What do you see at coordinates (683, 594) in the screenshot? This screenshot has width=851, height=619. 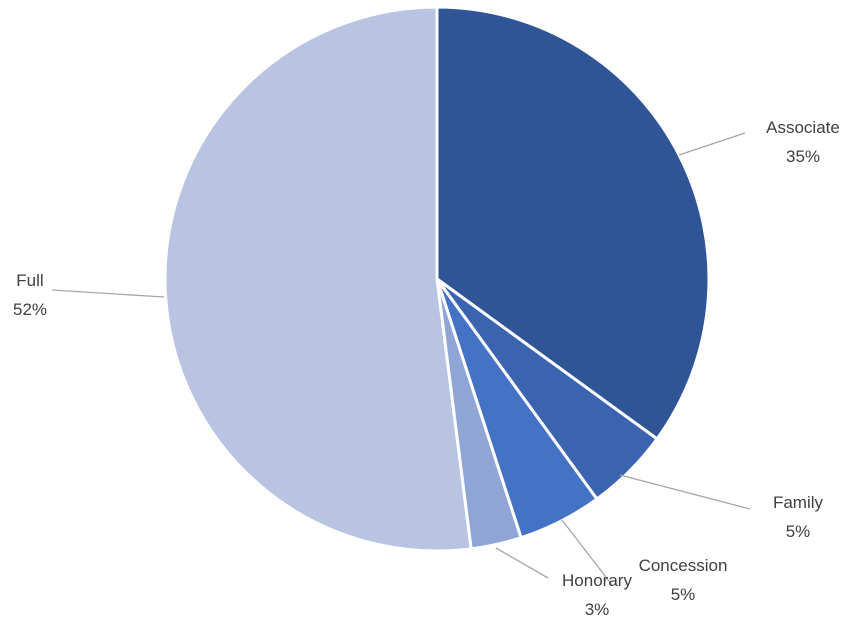 I see `label-percent-concession: 5%` at bounding box center [683, 594].